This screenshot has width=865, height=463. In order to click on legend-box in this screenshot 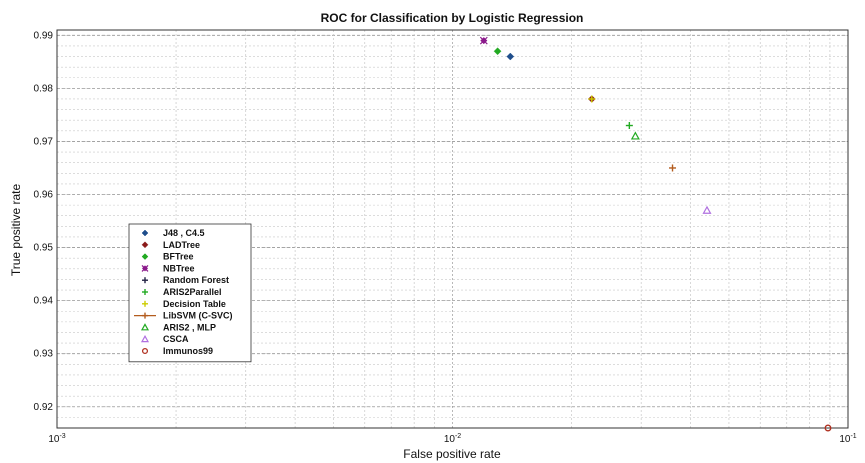, I will do `click(190, 293)`.